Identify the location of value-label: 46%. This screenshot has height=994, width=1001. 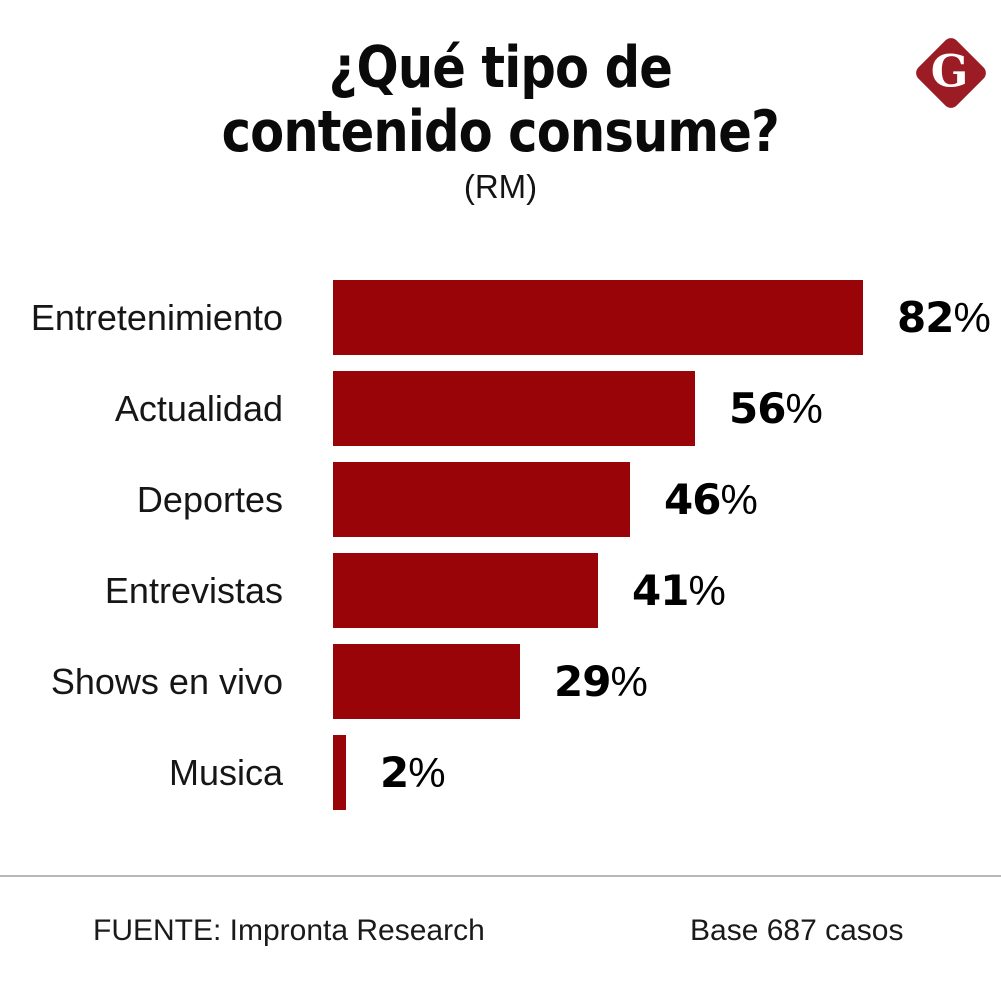
(711, 499).